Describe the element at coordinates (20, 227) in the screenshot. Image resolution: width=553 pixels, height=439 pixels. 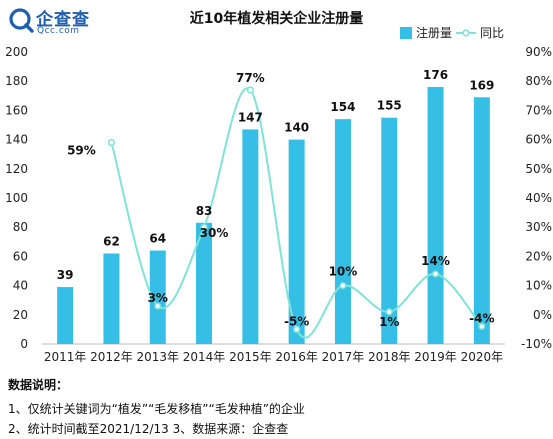
I see `y-tick-label-4: 80` at that location.